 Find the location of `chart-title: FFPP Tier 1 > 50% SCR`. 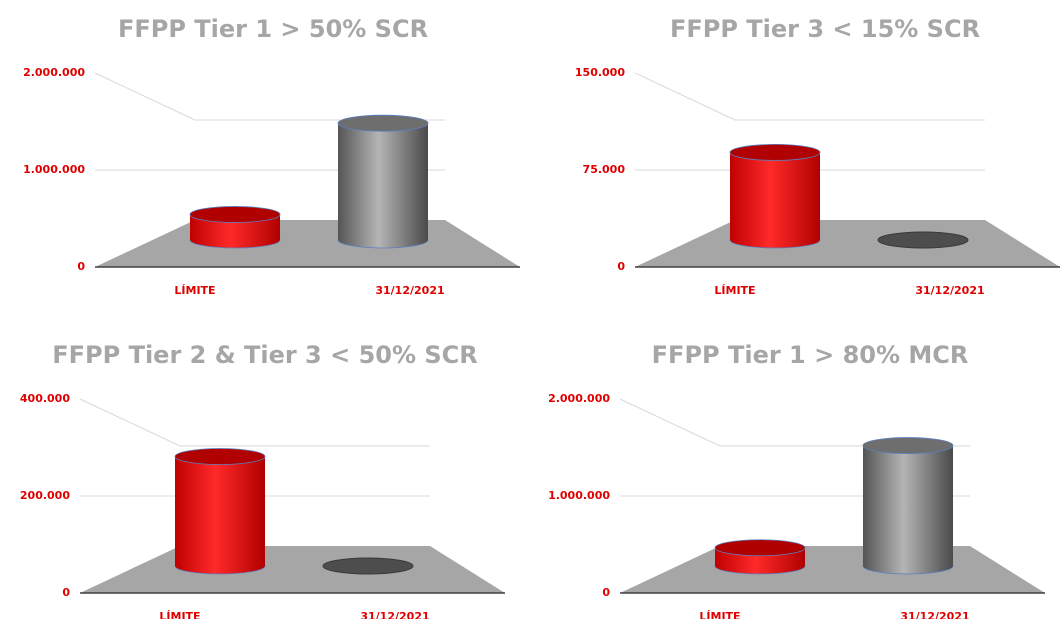

chart-title: FFPP Tier 1 > 50% SCR is located at coordinates (273, 29).